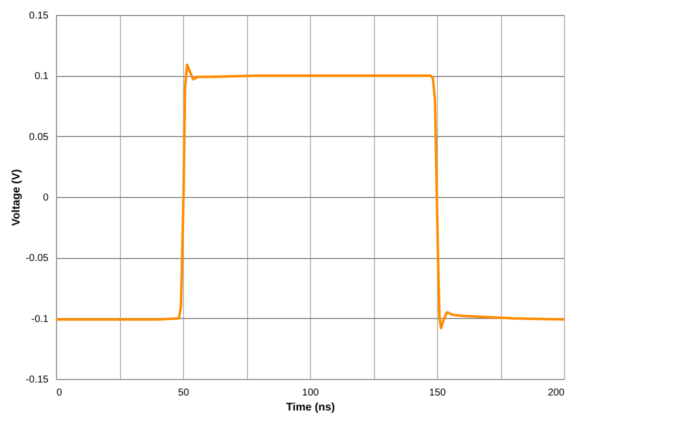  Describe the element at coordinates (37, 258) in the screenshot. I see `y-tick-label: -0.05` at that location.